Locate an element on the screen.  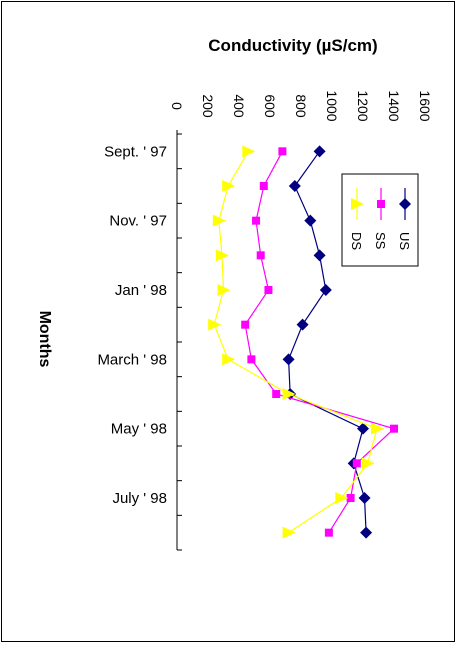
category-label: March ' 98 is located at coordinates (132, 359).